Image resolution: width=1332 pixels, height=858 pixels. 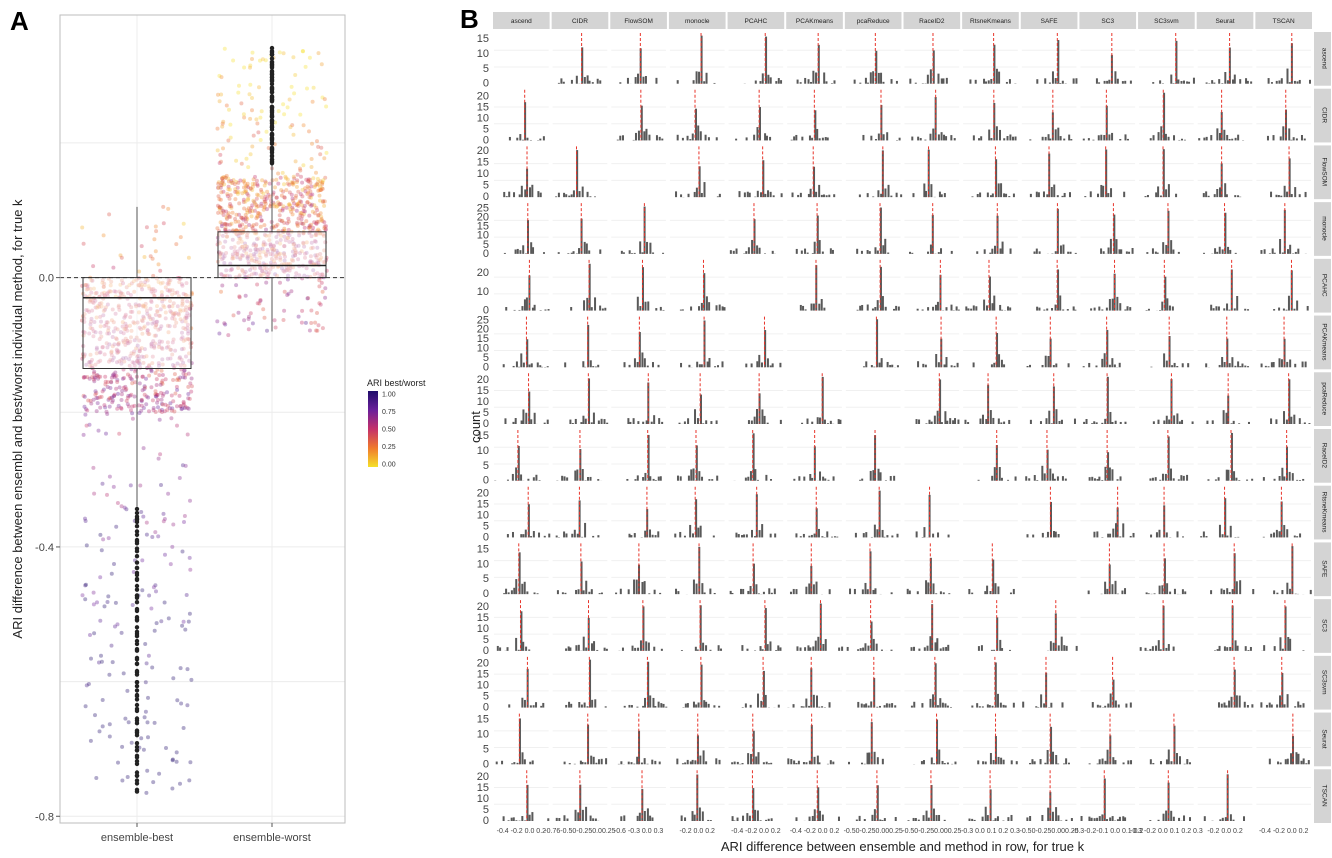 What do you see at coordinates (137, 682) in the screenshot?
I see `outlier-point` at bounding box center [137, 682].